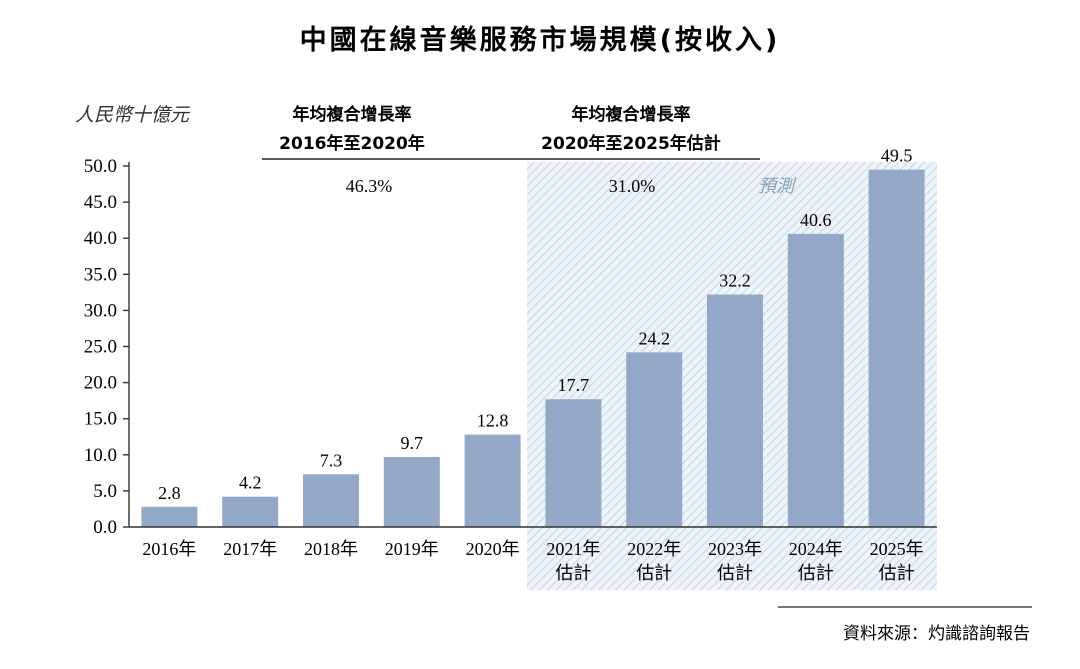 This screenshot has width=1080, height=669. Describe the element at coordinates (631, 143) in the screenshot. I see `cagr-2-label-line2: 2020年至2025年估計` at that location.